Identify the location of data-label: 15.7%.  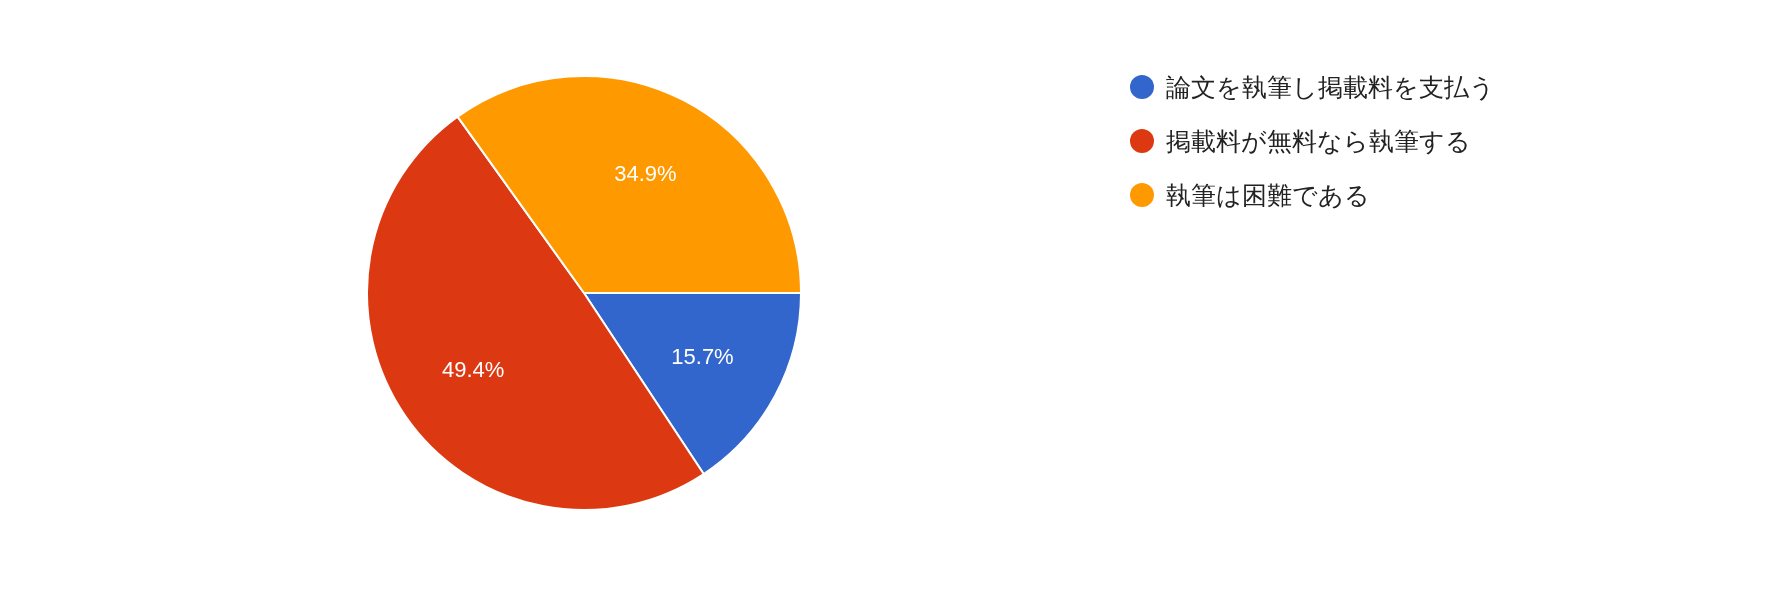
(702, 357).